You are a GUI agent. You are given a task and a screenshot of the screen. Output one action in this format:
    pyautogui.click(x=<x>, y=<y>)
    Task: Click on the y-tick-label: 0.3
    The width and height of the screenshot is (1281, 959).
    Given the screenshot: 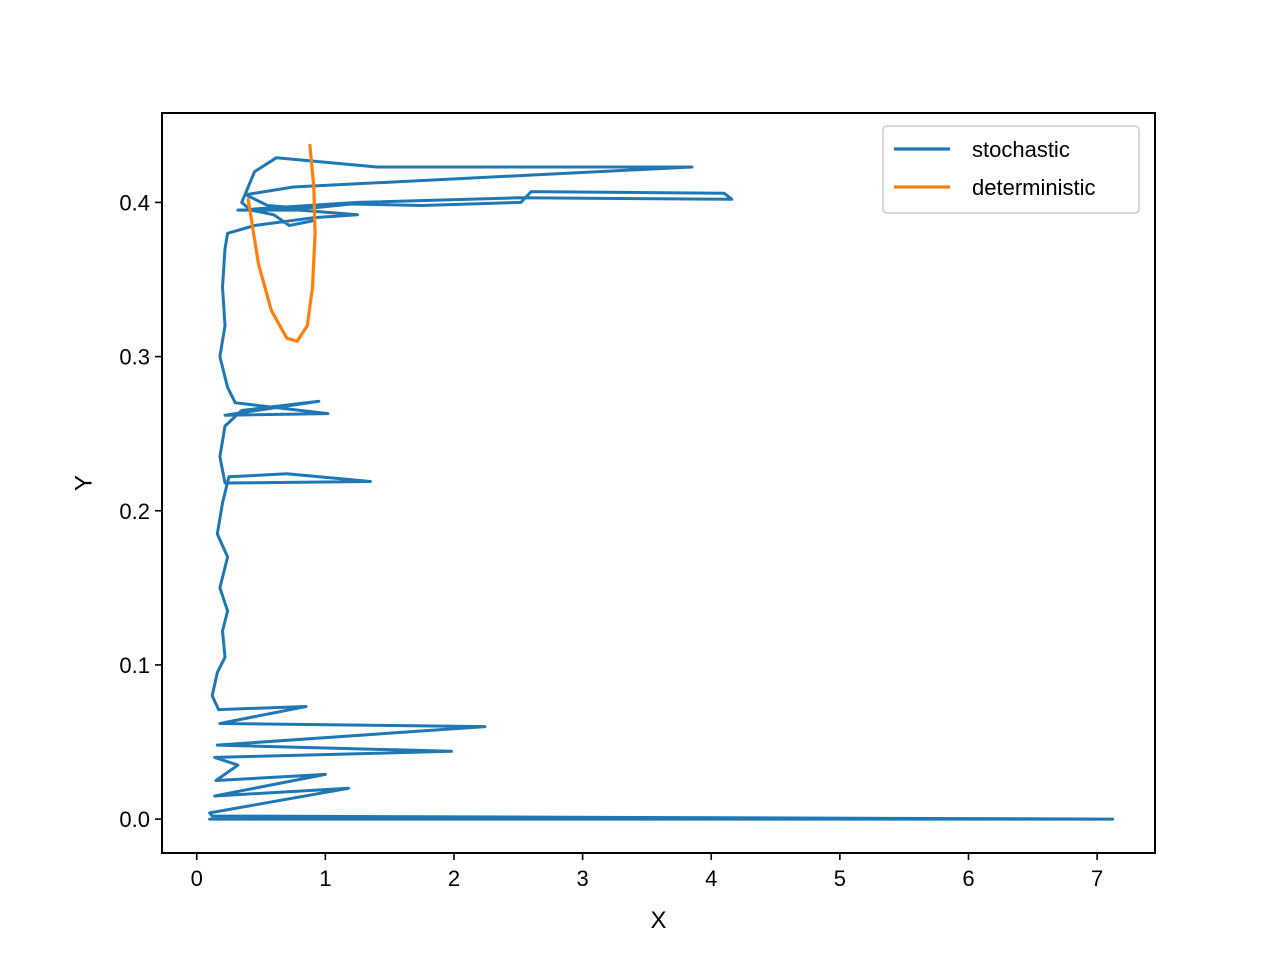 What is the action you would take?
    pyautogui.click(x=134, y=357)
    